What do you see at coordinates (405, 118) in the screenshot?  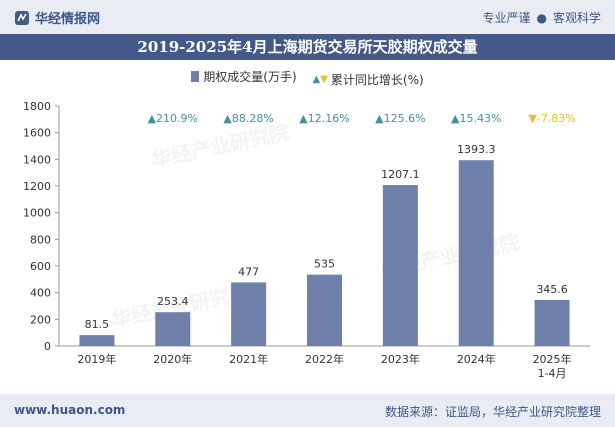 I see `growth-value: 125.6%` at bounding box center [405, 118].